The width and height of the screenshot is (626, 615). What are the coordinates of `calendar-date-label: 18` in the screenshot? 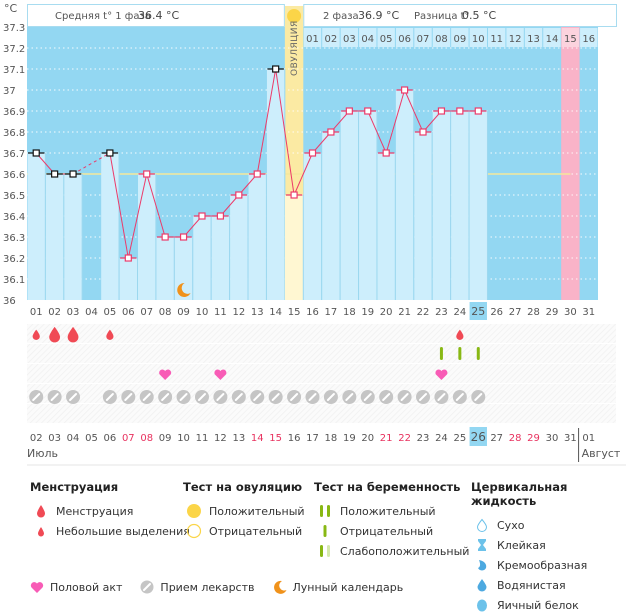 It's located at (331, 438).